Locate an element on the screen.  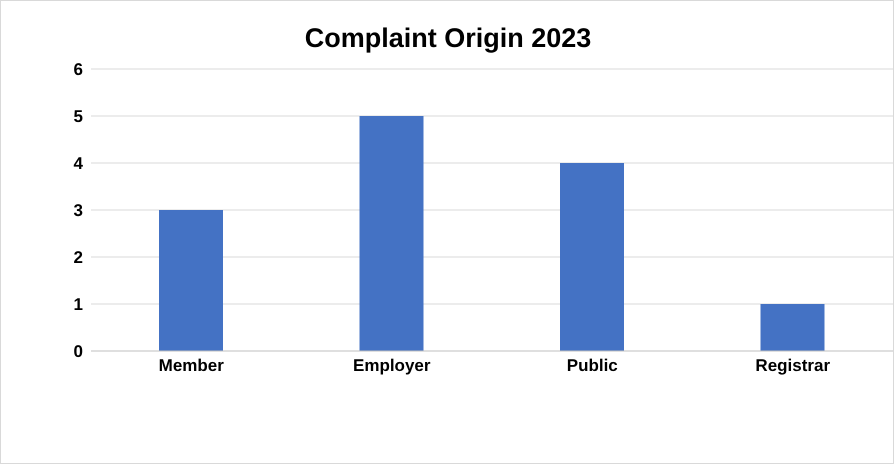
x-tick-label: Member is located at coordinates (191, 366).